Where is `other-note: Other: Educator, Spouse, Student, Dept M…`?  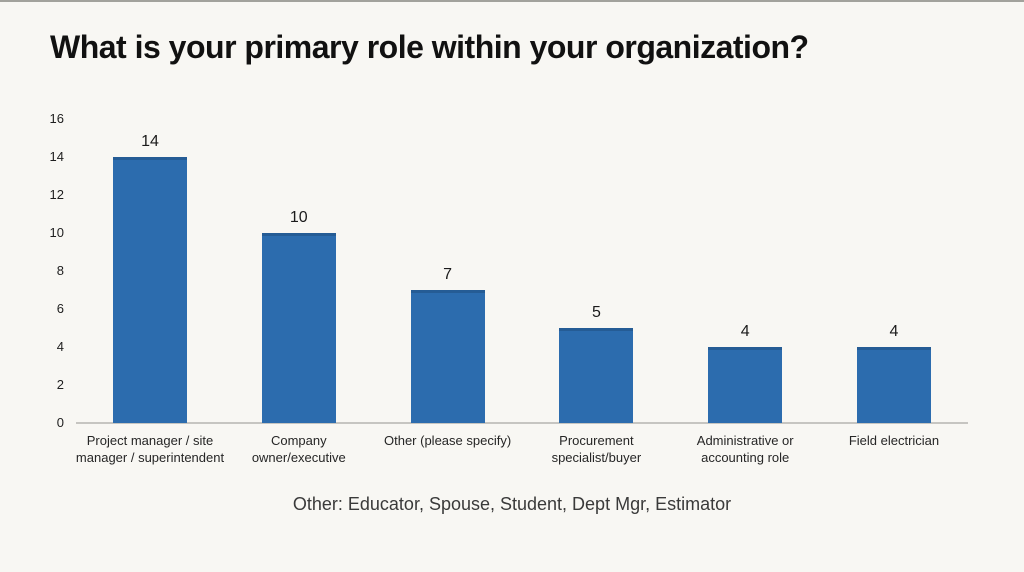
other-note: Other: Educator, Spouse, Student, Dept M… is located at coordinates (512, 504).